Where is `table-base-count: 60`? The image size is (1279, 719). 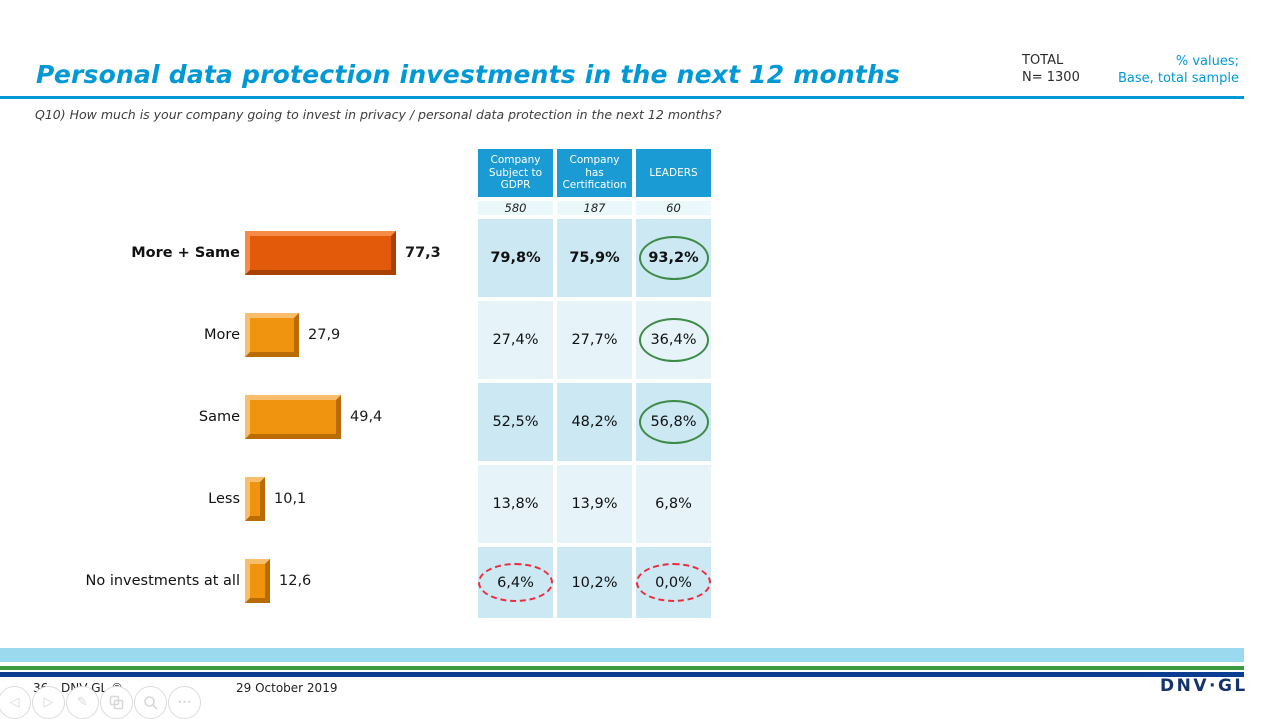
table-base-count: 60 is located at coordinates (673, 208).